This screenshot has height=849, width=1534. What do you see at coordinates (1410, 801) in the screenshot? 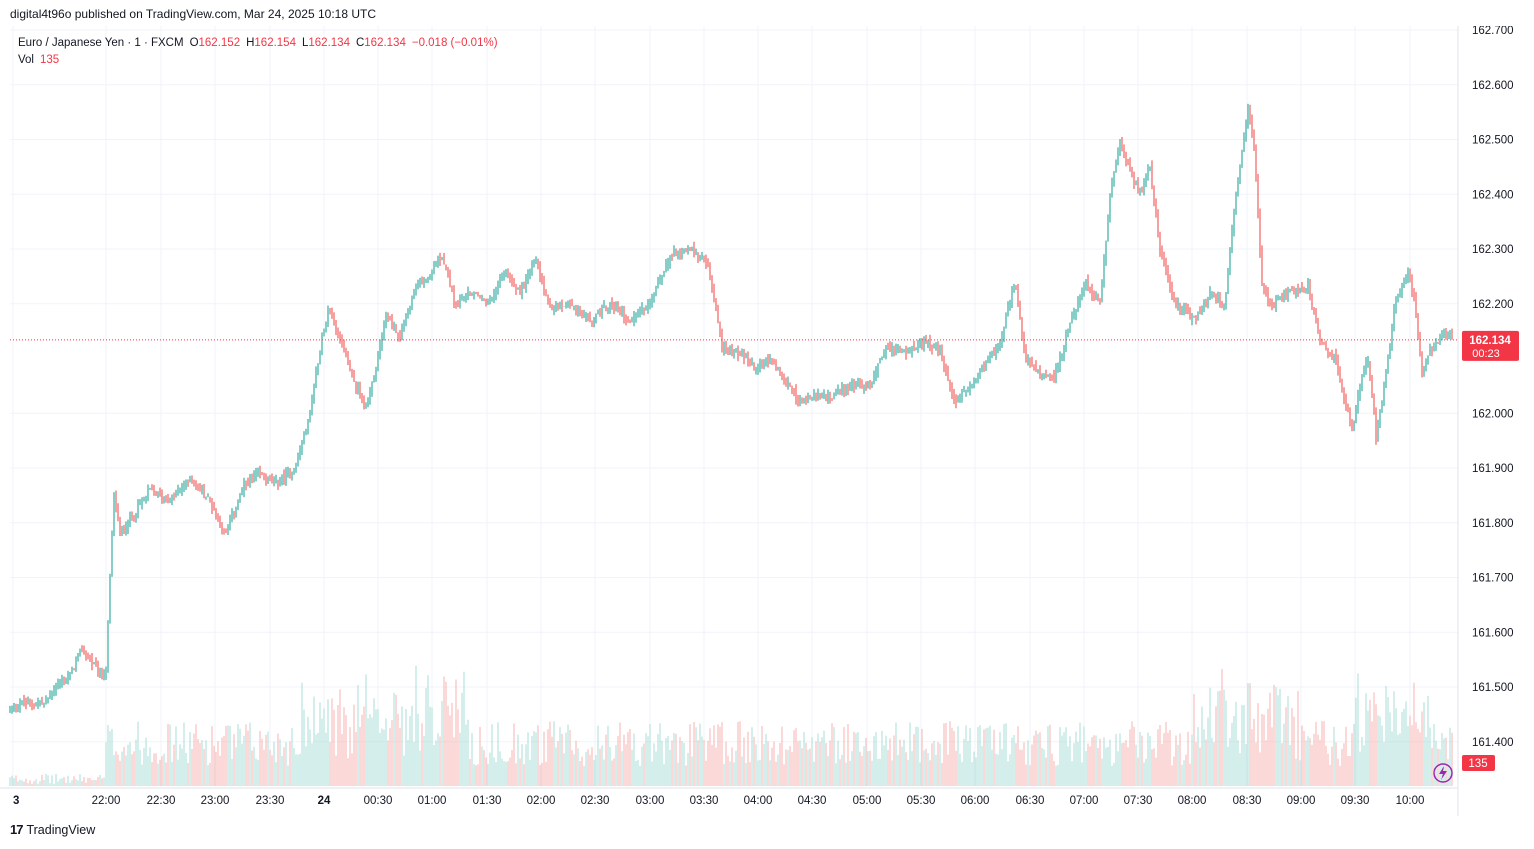
I see `x-tick-label: 10:00` at bounding box center [1410, 801].